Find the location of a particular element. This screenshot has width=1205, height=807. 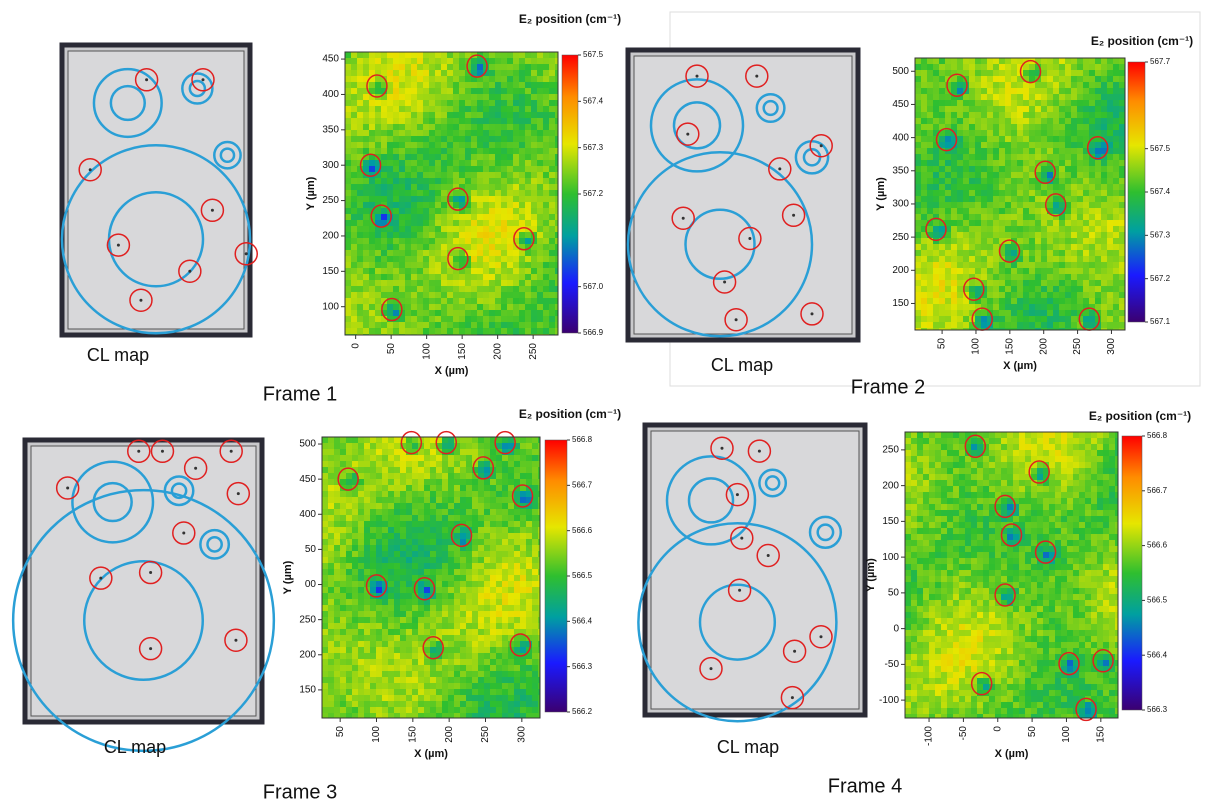

colorbar-tick-label: 566.9 is located at coordinates (593, 332).